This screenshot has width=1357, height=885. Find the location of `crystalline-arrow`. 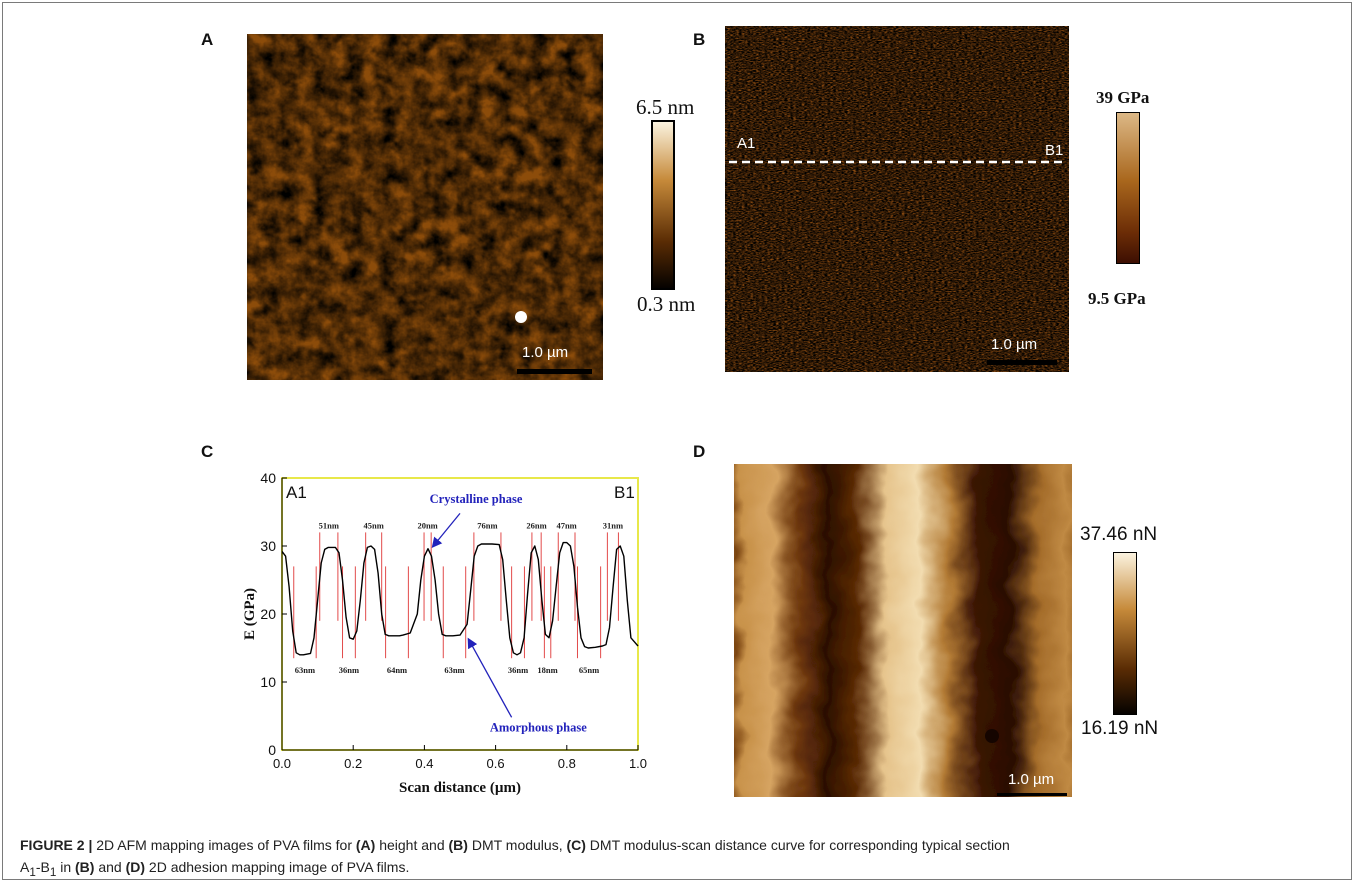

crystalline-arrow is located at coordinates (446, 530).